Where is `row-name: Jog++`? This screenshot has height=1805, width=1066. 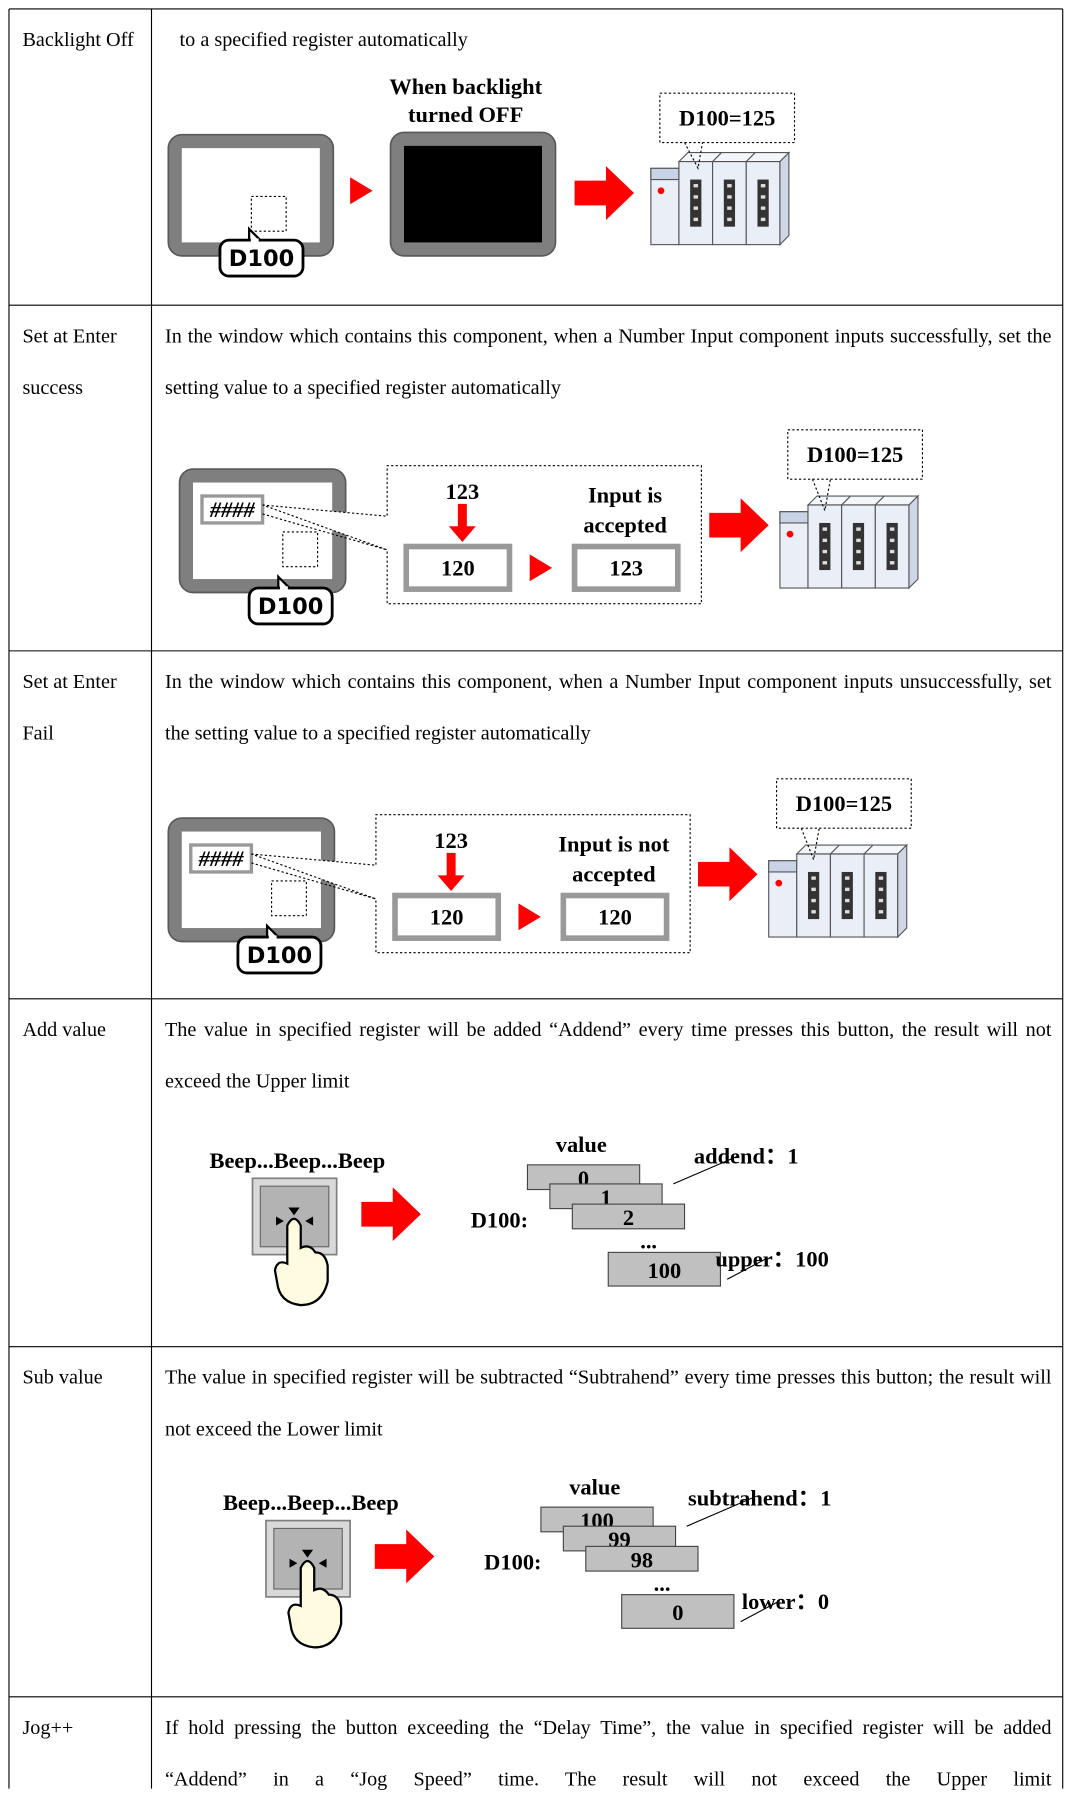 row-name: Jog++ is located at coordinates (48, 1727).